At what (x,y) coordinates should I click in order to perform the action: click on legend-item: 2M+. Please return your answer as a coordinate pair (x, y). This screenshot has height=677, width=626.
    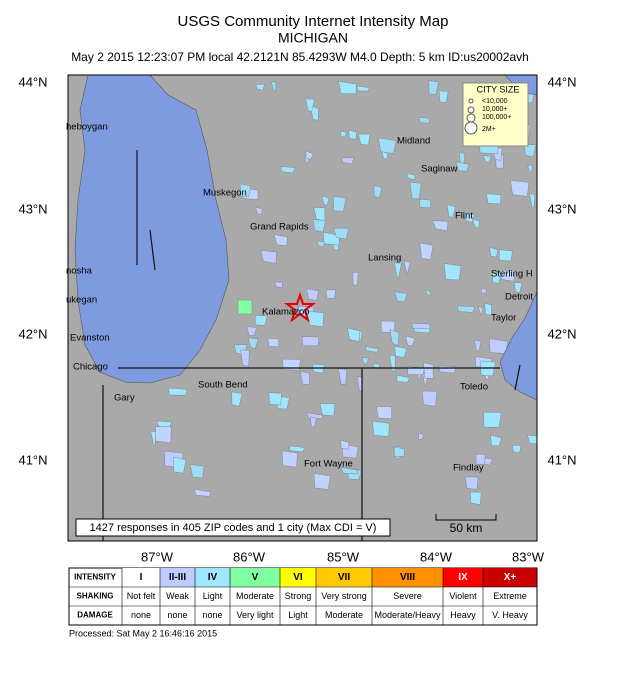
    Looking at the image, I should click on (489, 129).